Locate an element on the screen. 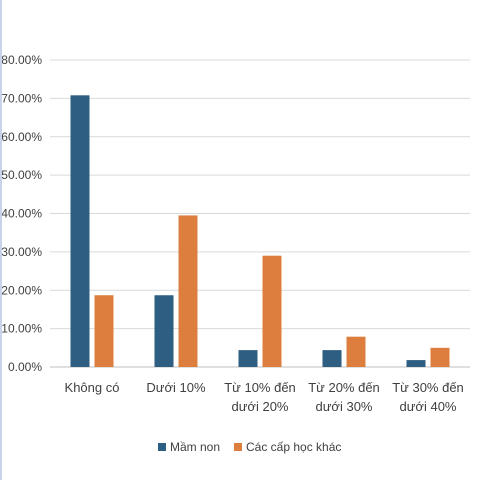 This screenshot has width=480, height=480. left-edge-border is located at coordinates (1, 240).